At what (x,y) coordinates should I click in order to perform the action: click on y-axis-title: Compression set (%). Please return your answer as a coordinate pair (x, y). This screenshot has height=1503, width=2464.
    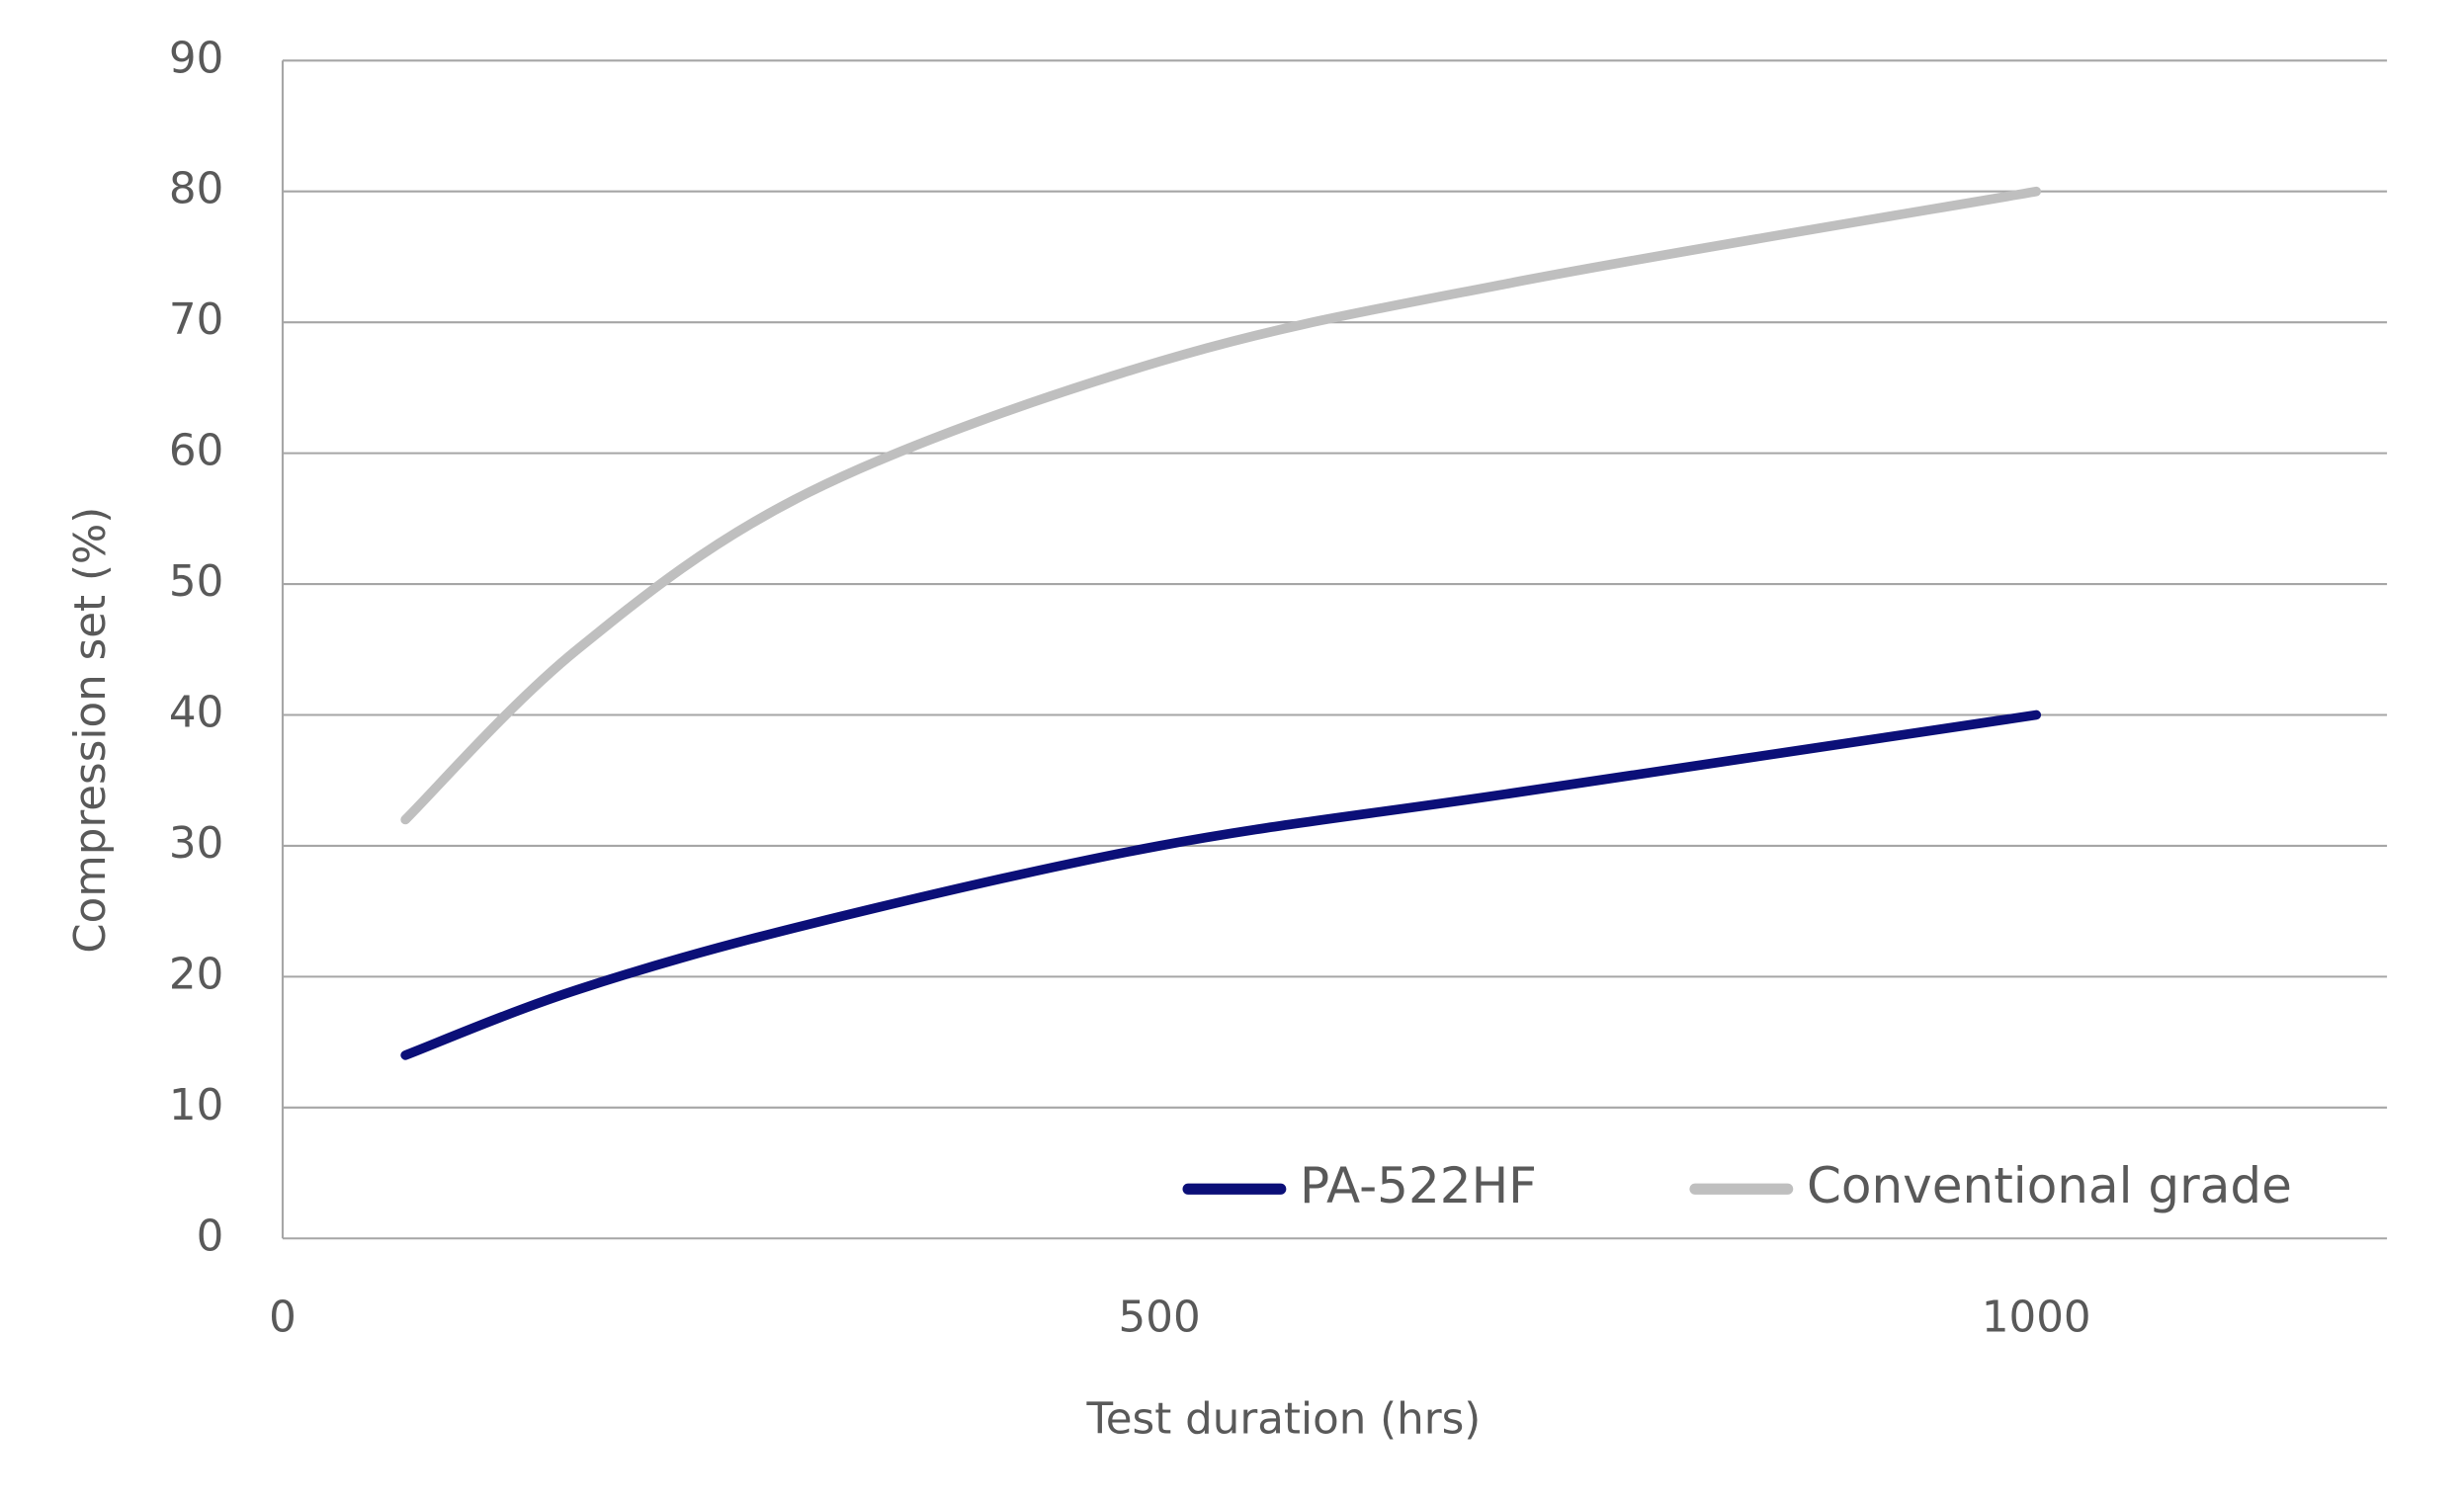
    Looking at the image, I should click on (91, 731).